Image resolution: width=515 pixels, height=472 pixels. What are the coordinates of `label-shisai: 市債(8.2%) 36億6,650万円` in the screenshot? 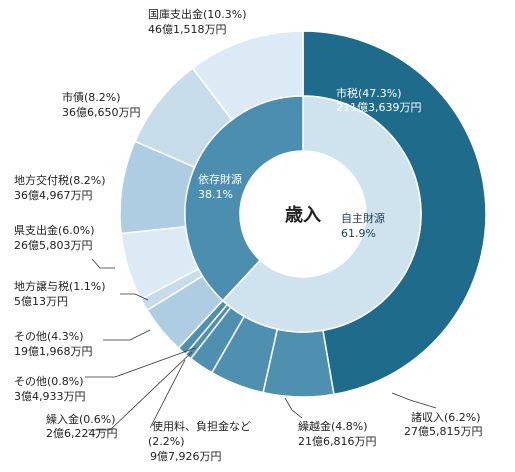 It's located at (101, 104).